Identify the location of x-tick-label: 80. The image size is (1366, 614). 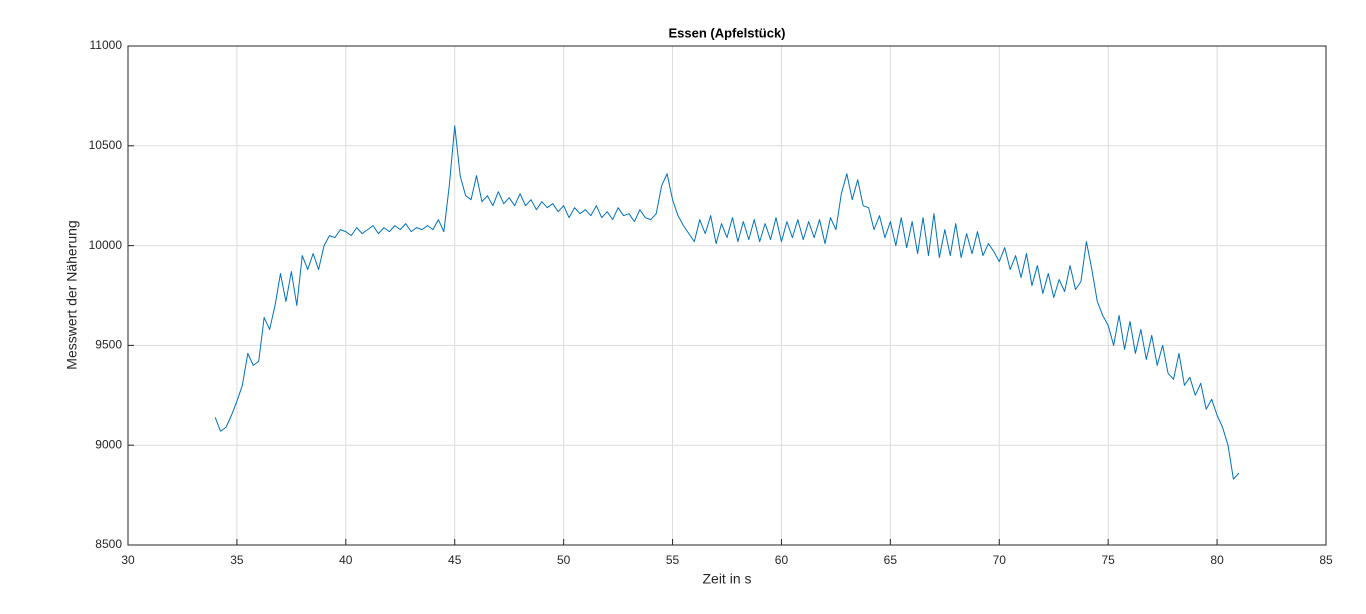
(1217, 560).